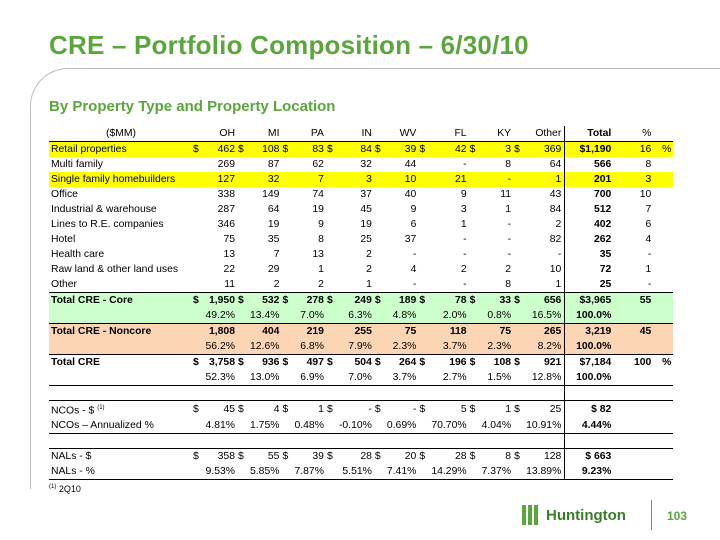 Image resolution: width=720 pixels, height=540 pixels. What do you see at coordinates (265, 426) in the screenshot?
I see `cell-value: 1.75%` at bounding box center [265, 426].